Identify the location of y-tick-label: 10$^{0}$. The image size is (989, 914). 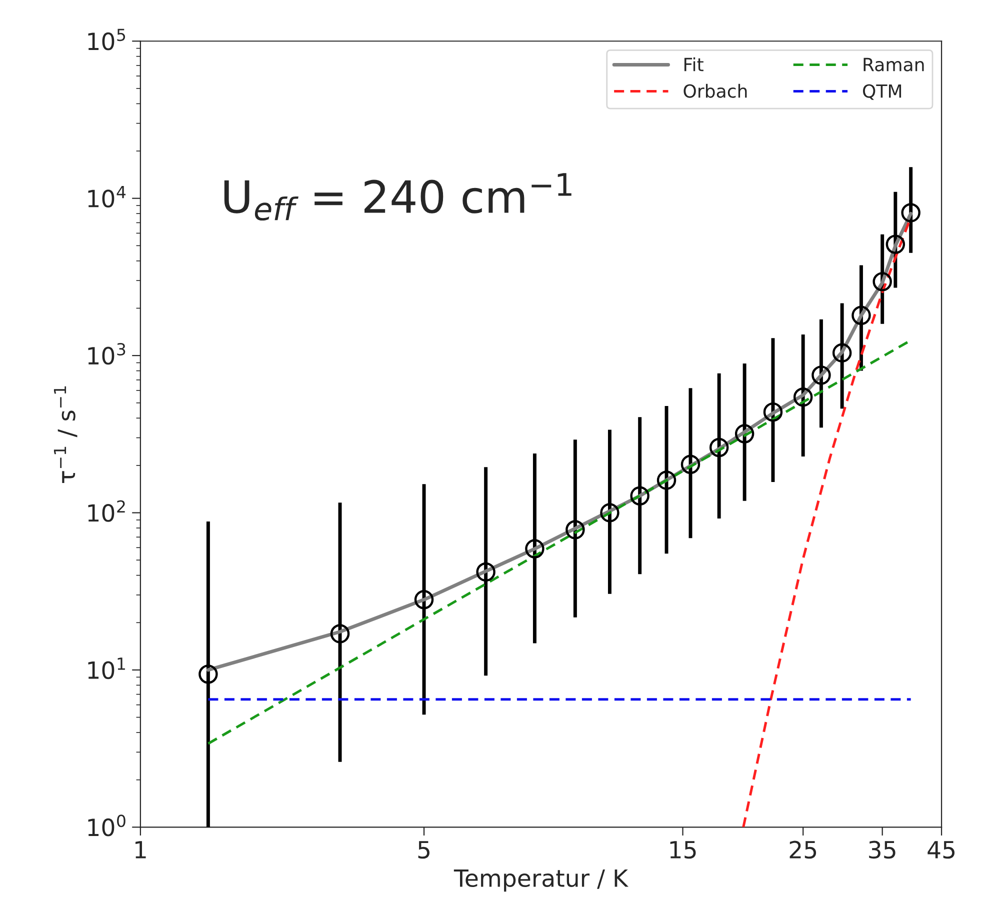
(107, 825).